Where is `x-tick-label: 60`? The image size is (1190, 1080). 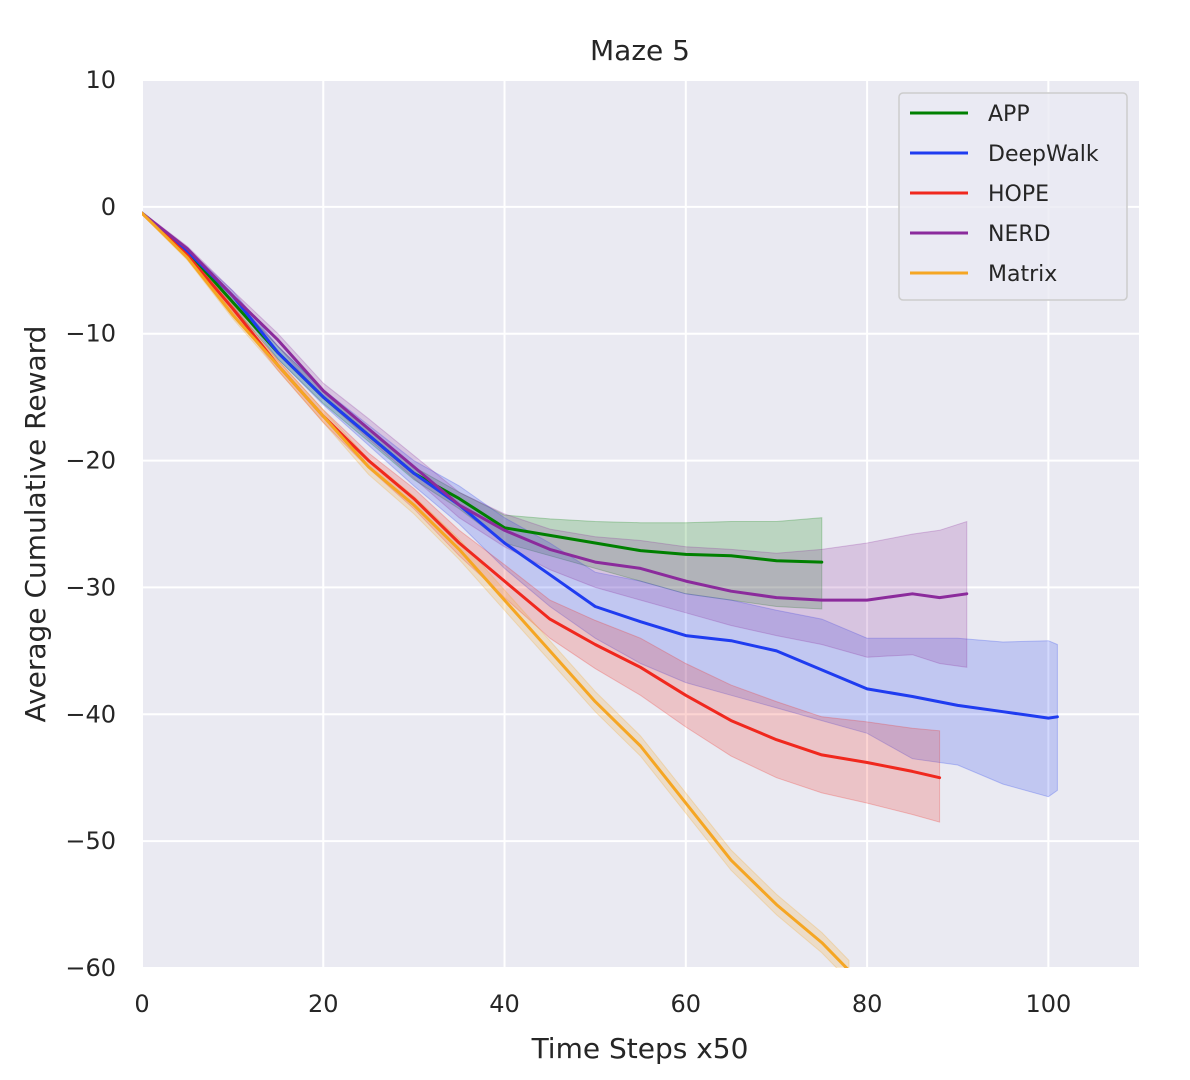
x-tick-label: 60 is located at coordinates (686, 1004).